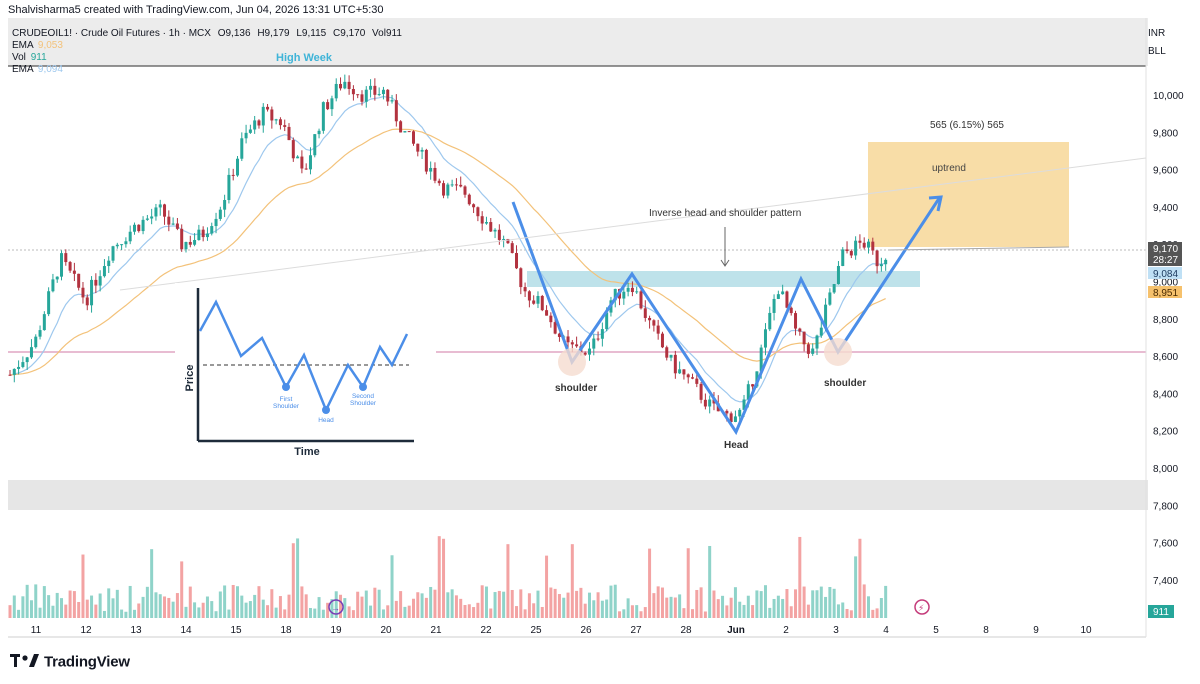  I want to click on x-axis-ticks: 11 12 13 14 15 18 19 20 21 22 25 26 27 28 Jun 2 3 4 5 8 9 10, so click(561, 630).